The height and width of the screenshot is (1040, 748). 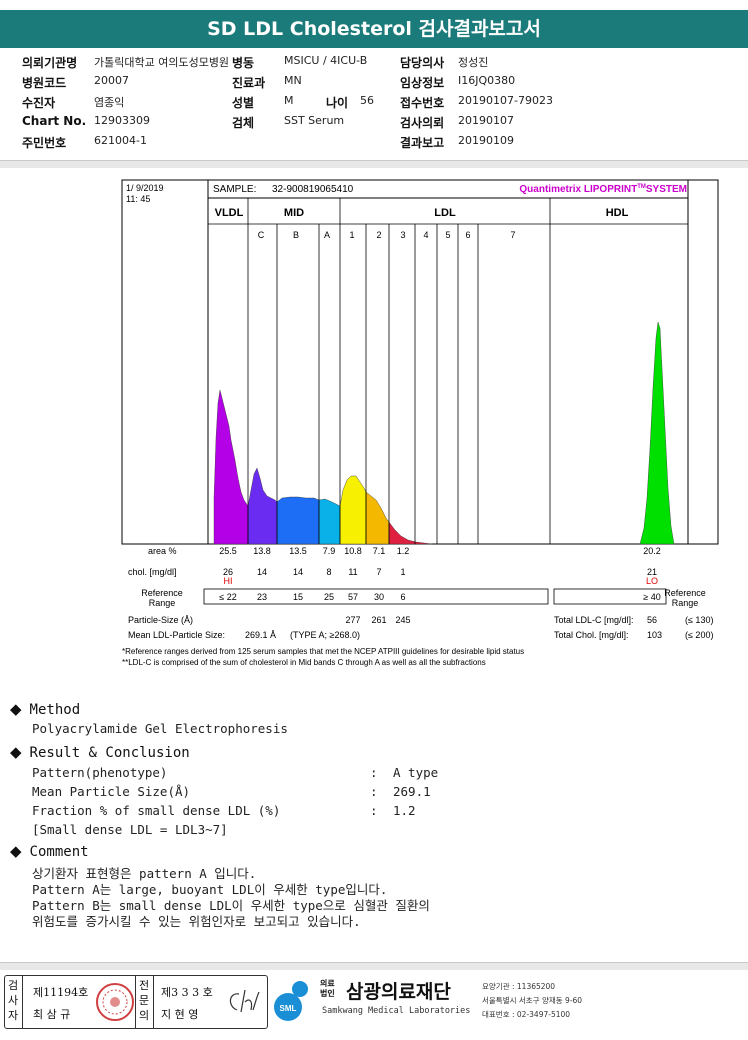 I want to click on result-value-size: 269.1, so click(x=412, y=791).